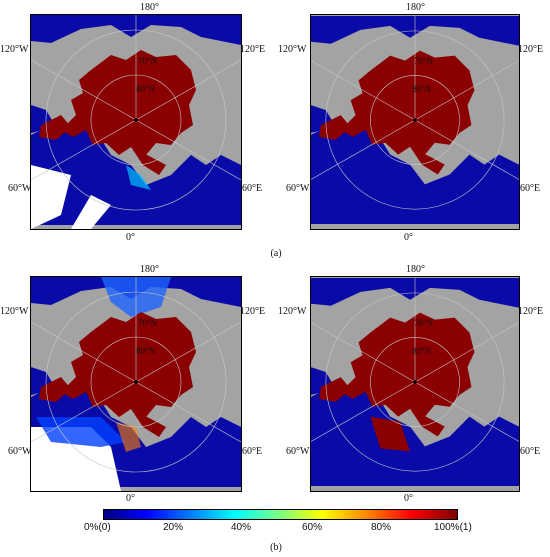 The height and width of the screenshot is (557, 550). What do you see at coordinates (173, 527) in the screenshot?
I see `colorbar-tick: 20%` at bounding box center [173, 527].